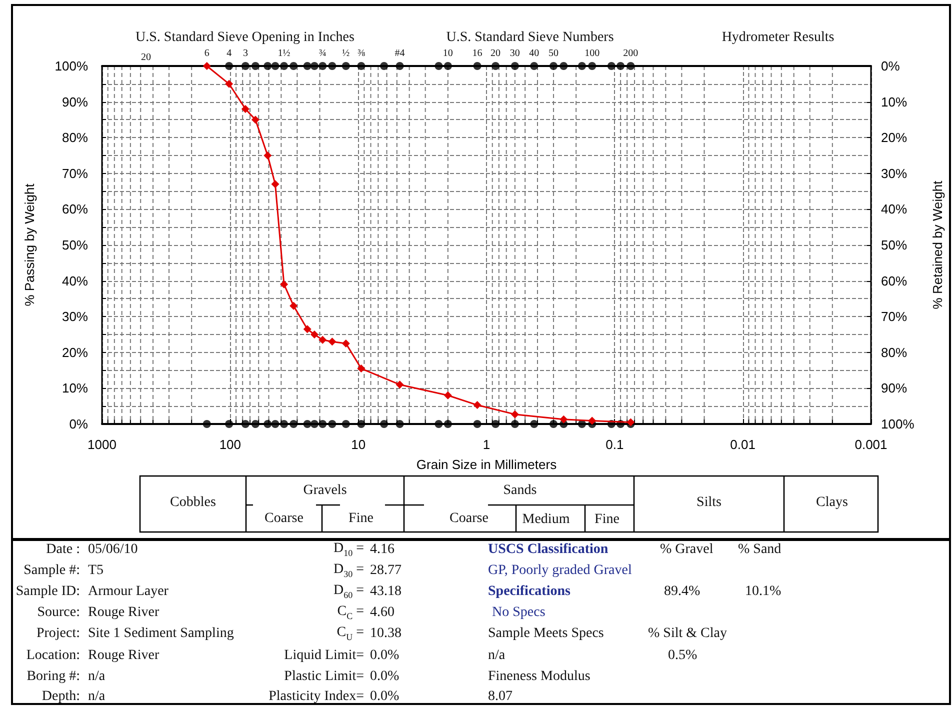 The height and width of the screenshot is (706, 952). What do you see at coordinates (75, 352) in the screenshot?
I see `y-tick-label: 20%` at bounding box center [75, 352].